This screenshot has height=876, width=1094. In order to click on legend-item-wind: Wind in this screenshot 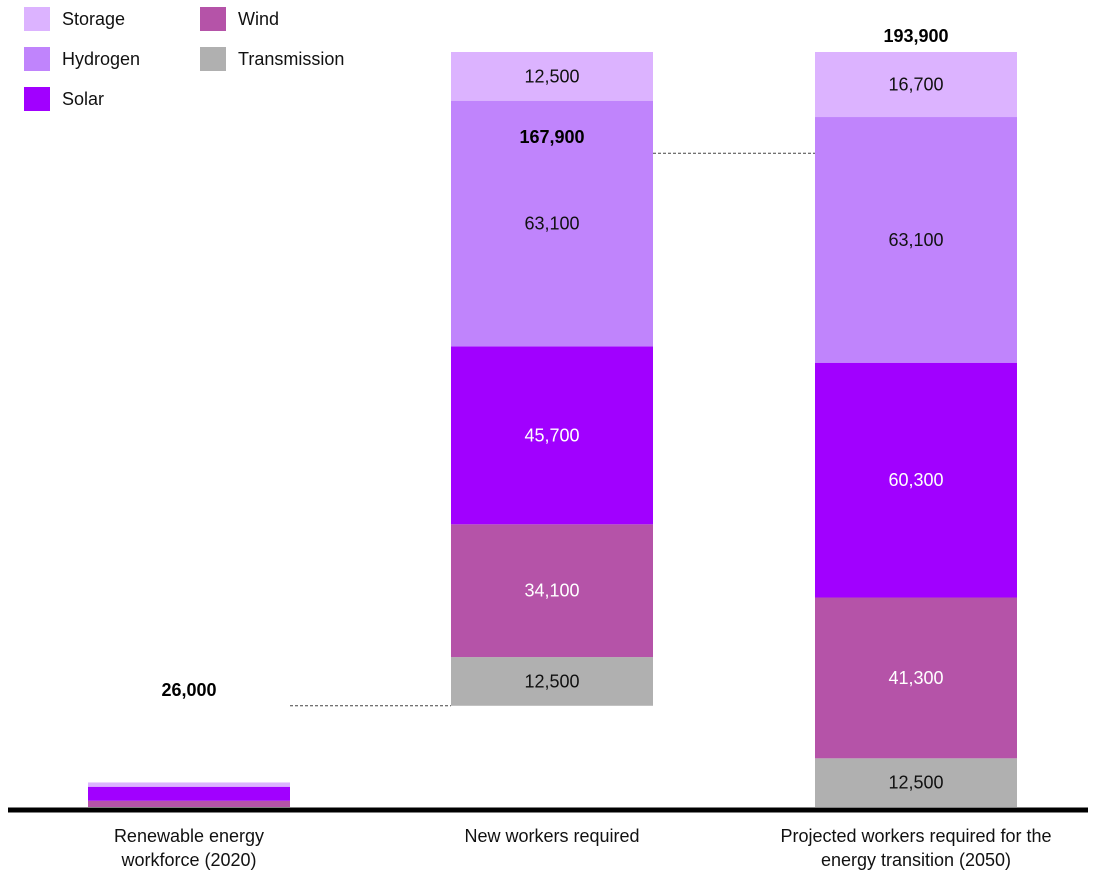, I will do `click(239, 19)`.